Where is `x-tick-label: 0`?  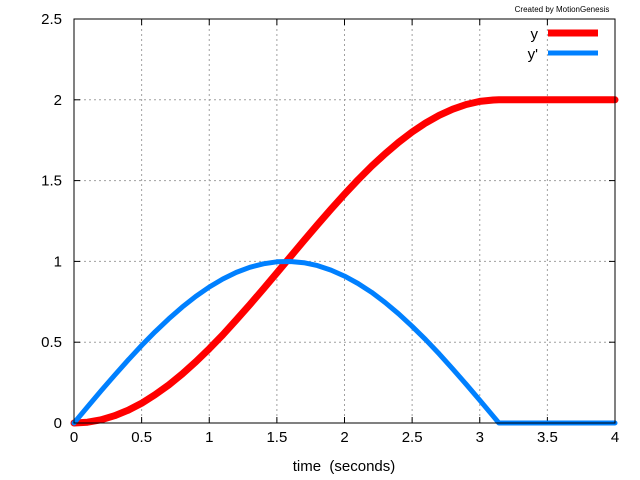 x-tick-label: 0 is located at coordinates (74, 437).